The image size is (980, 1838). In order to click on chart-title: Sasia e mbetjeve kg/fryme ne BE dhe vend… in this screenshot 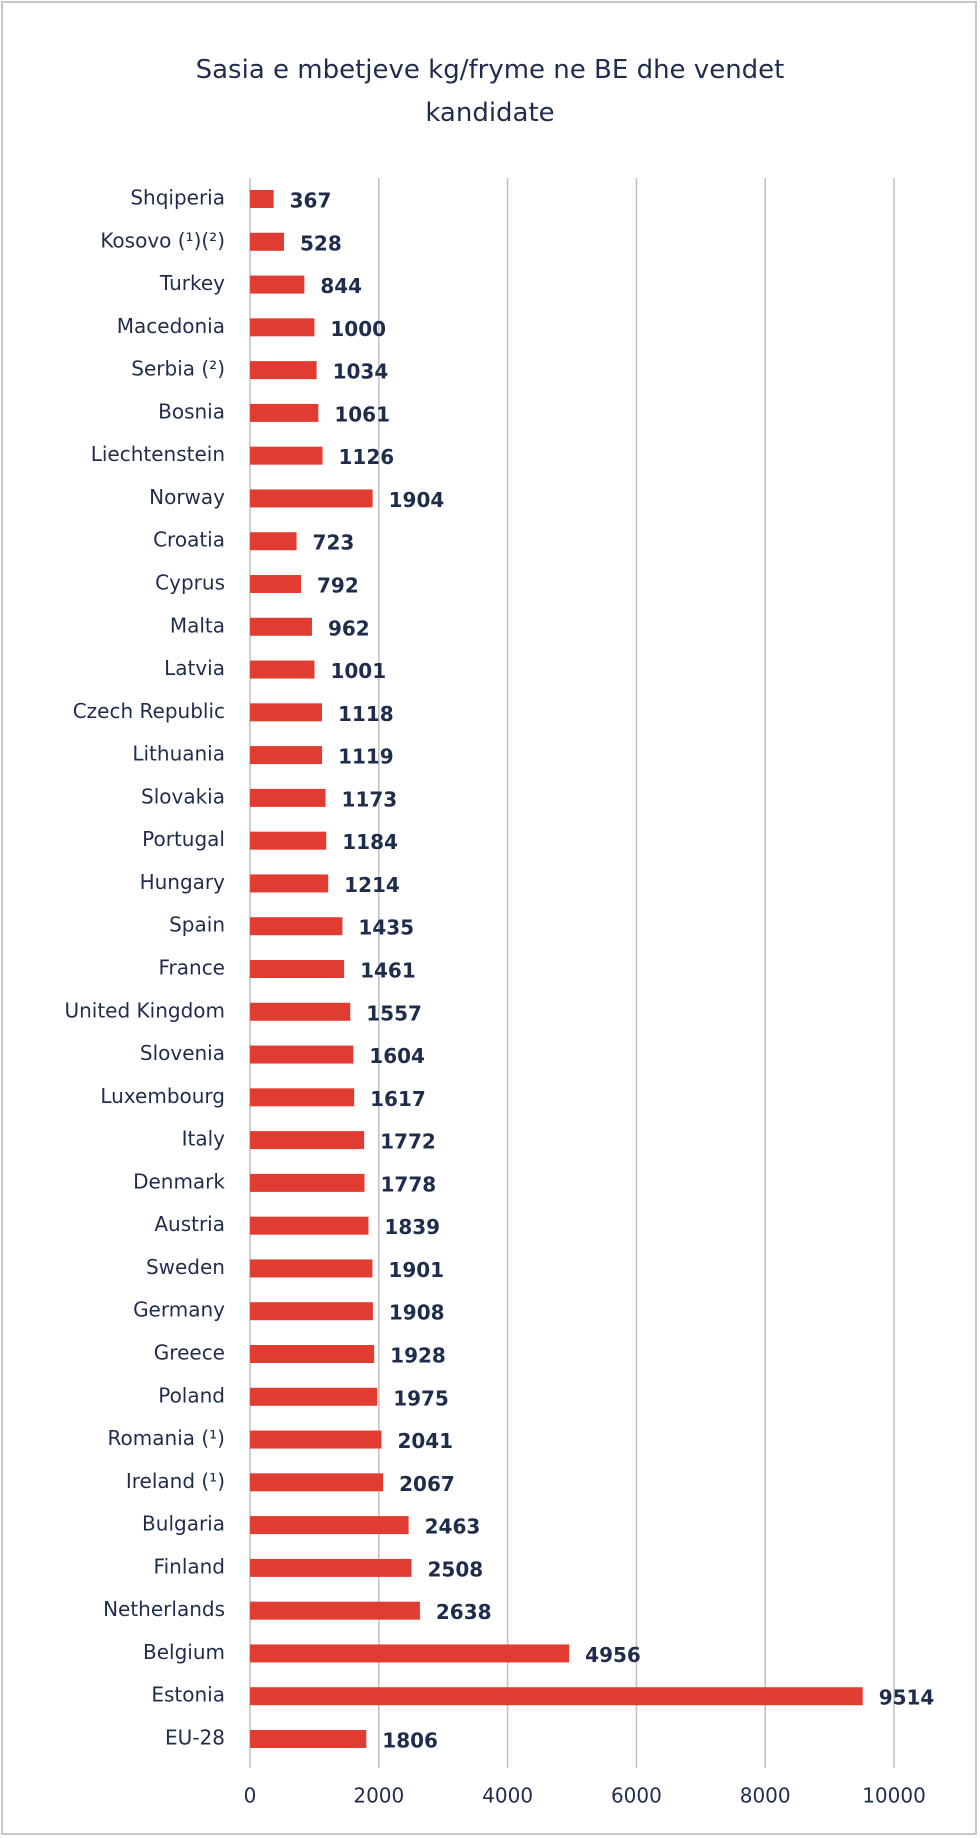, I will do `click(490, 91)`.